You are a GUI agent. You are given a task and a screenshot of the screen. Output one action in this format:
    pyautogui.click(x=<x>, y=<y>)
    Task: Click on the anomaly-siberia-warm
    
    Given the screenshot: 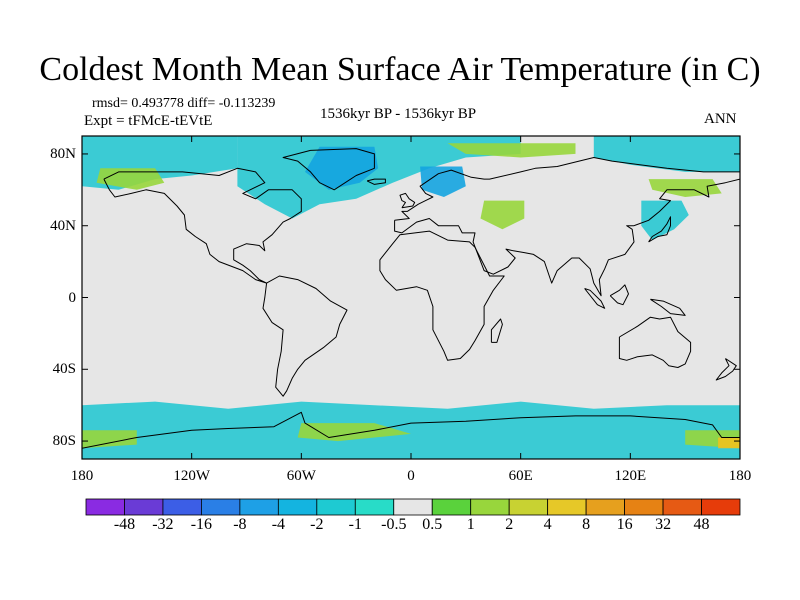 What is the action you would take?
    pyautogui.click(x=685, y=188)
    